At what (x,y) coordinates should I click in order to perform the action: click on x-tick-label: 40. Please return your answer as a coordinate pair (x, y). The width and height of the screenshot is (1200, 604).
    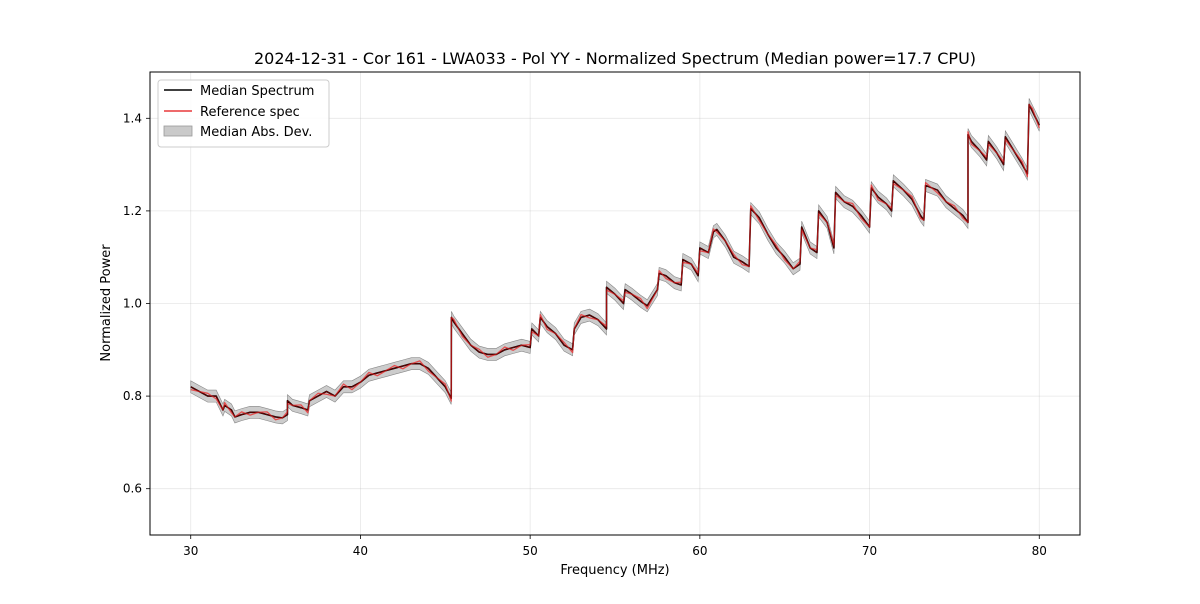
    Looking at the image, I should click on (360, 551).